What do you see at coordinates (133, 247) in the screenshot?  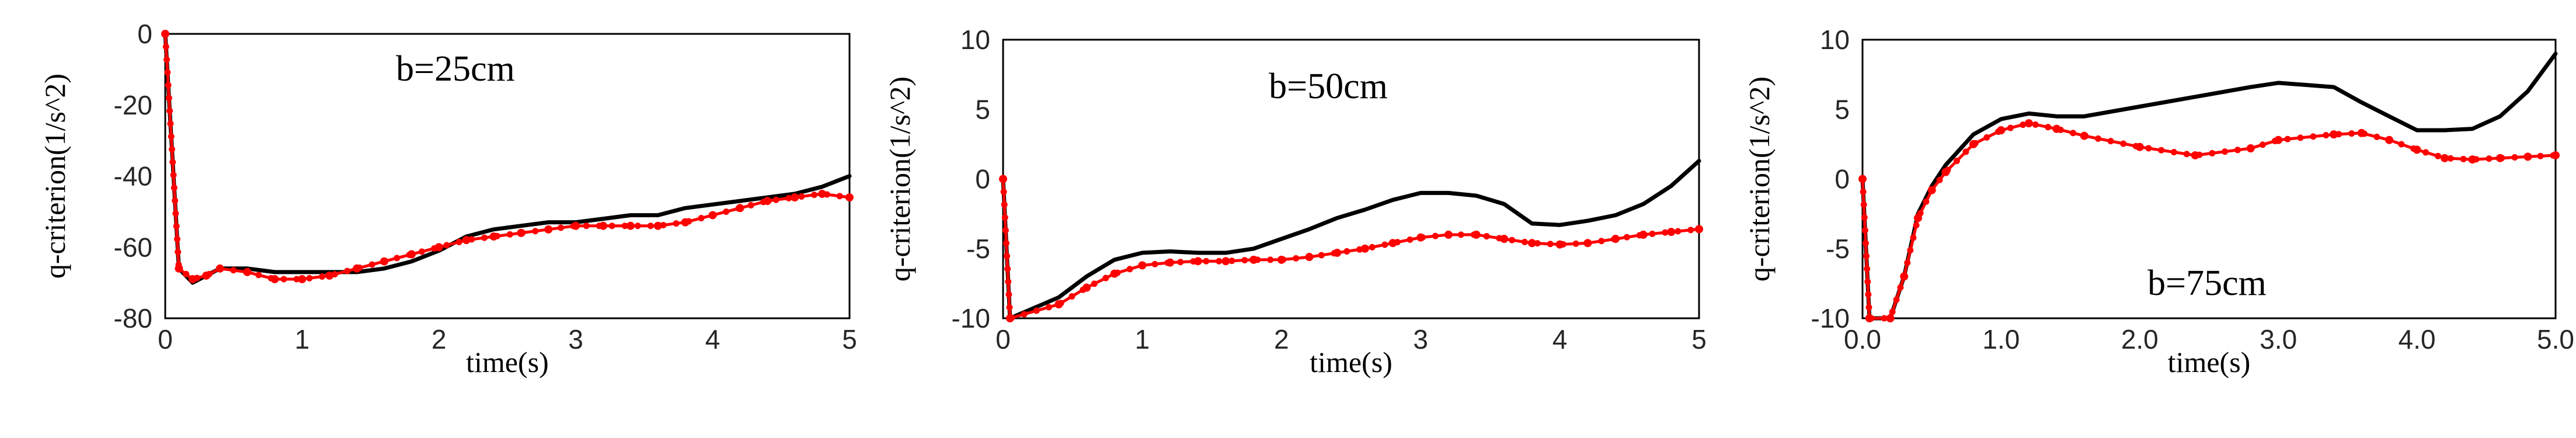 I see `y-tick-label: -60` at bounding box center [133, 247].